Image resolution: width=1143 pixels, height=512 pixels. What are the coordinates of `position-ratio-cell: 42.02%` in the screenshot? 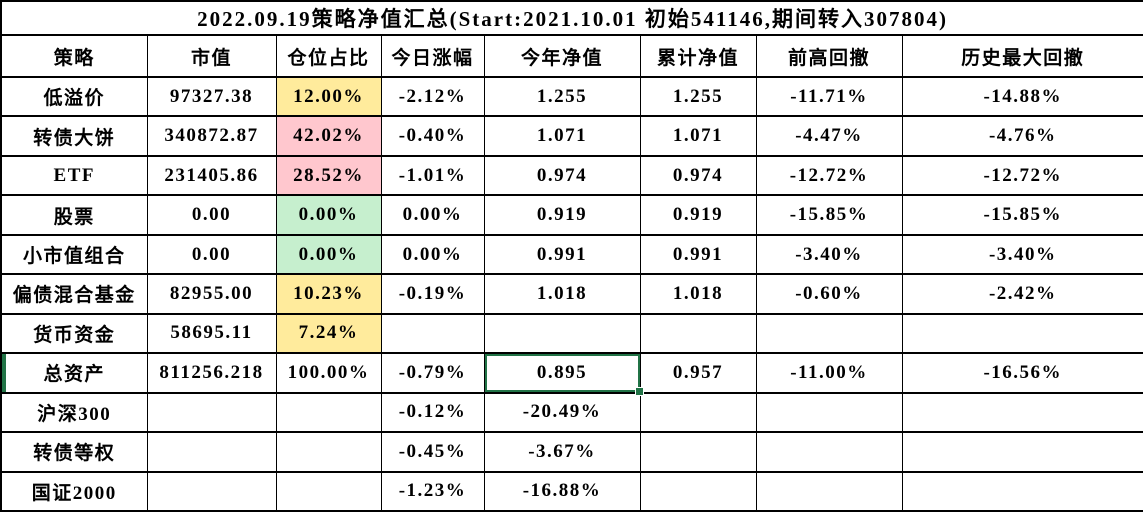 It's located at (328, 136).